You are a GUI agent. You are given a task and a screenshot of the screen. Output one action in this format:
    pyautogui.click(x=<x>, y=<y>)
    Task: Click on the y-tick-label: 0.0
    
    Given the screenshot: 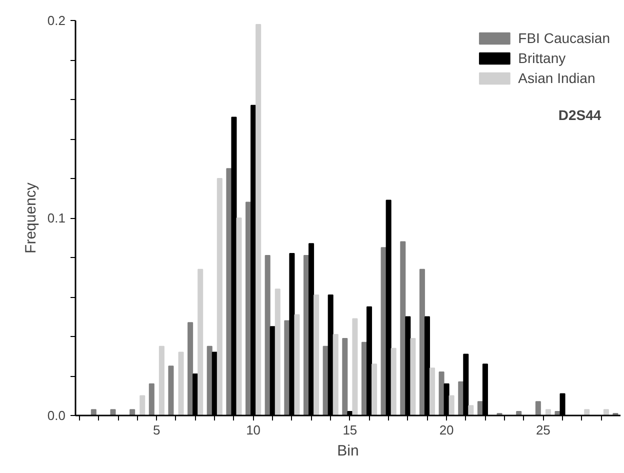 What is the action you would take?
    pyautogui.click(x=56, y=415)
    